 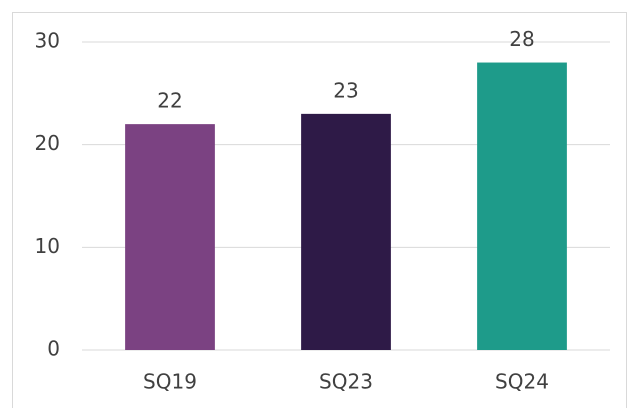 I want to click on y-tick-label: 0, so click(x=53, y=349).